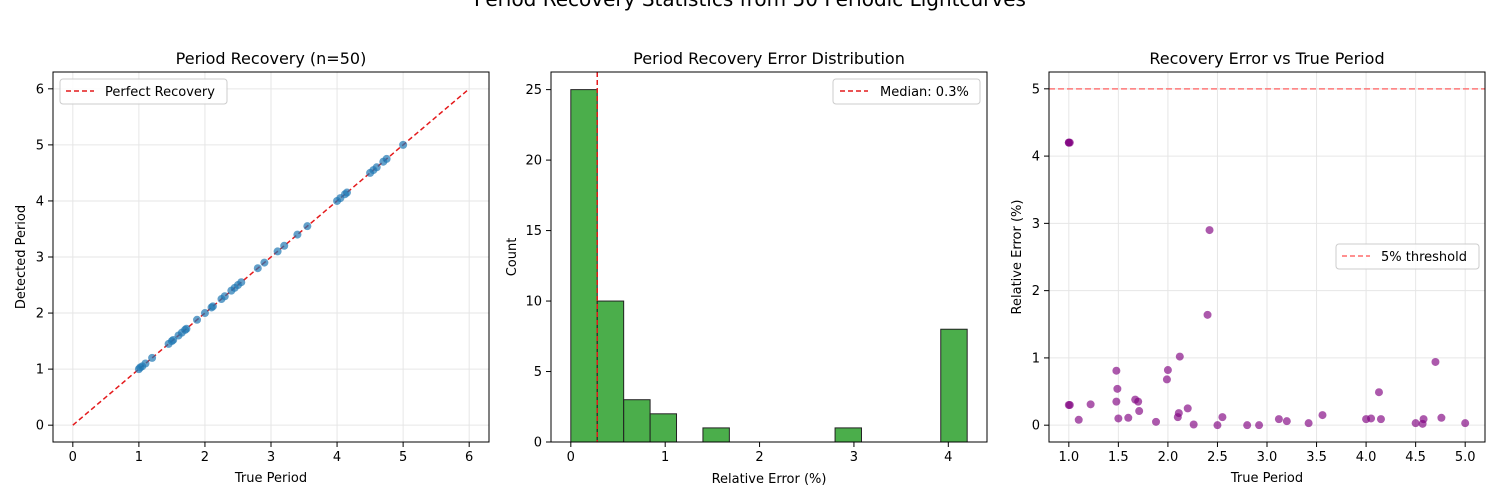 Image resolution: width=1500 pixels, height=504 pixels. I want to click on panel1-ytick-label: 20, so click(533, 161).